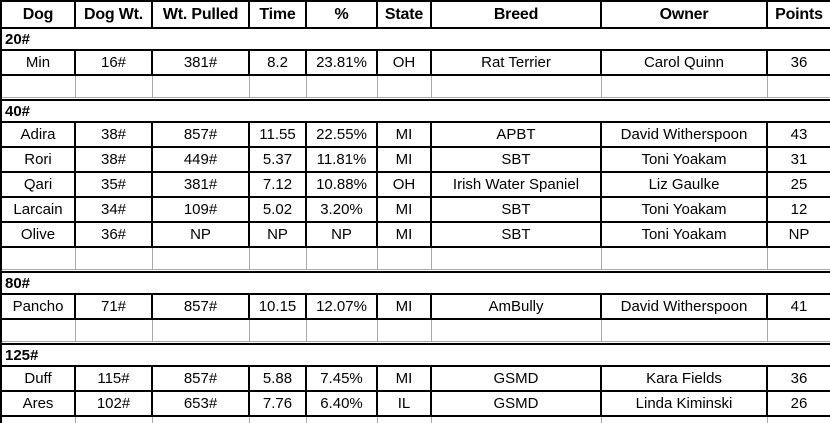 The width and height of the screenshot is (830, 423). I want to click on table-cell: Larcain, so click(38, 209).